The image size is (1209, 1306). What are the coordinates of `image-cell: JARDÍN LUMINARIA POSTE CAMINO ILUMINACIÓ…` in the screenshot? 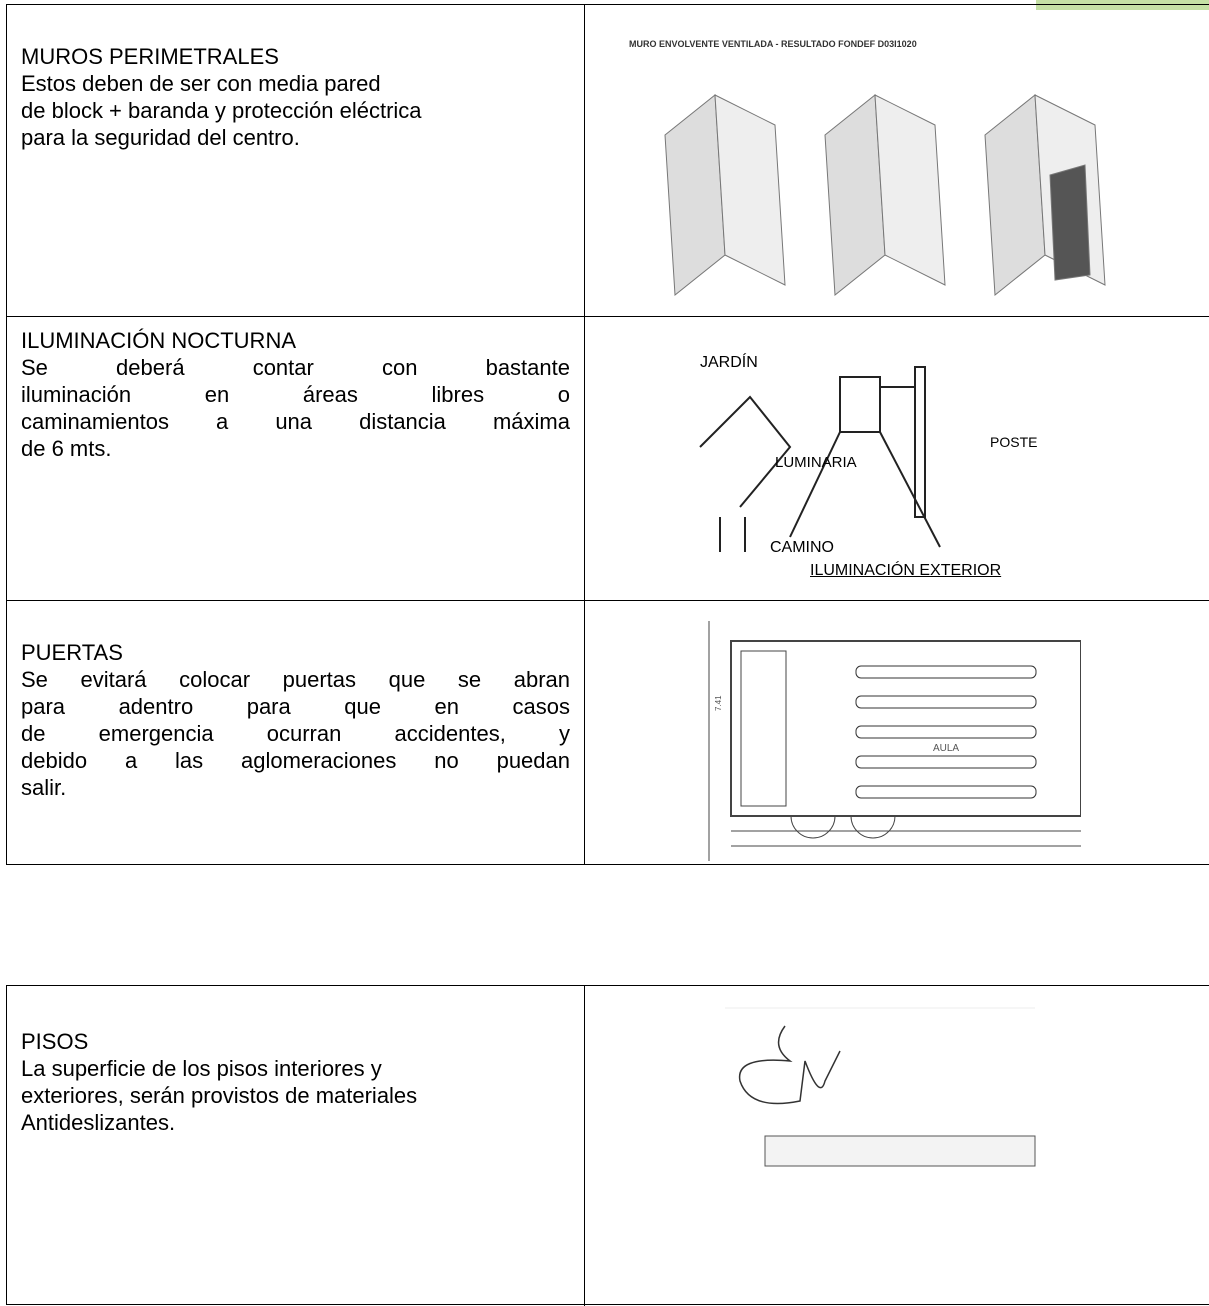 It's located at (897, 458).